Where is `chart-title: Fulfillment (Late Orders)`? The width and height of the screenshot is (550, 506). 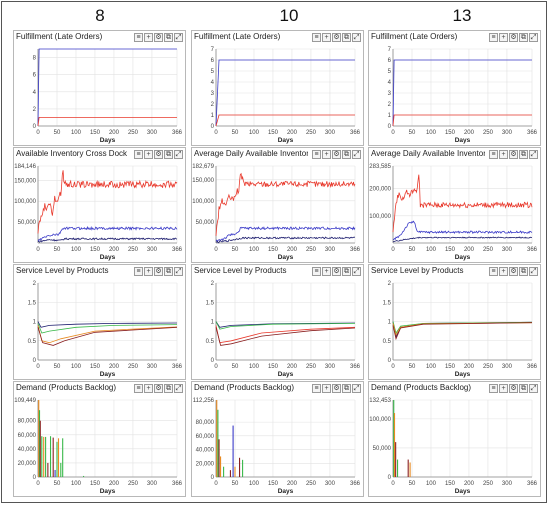 chart-title: Fulfillment (Late Orders) is located at coordinates (237, 36).